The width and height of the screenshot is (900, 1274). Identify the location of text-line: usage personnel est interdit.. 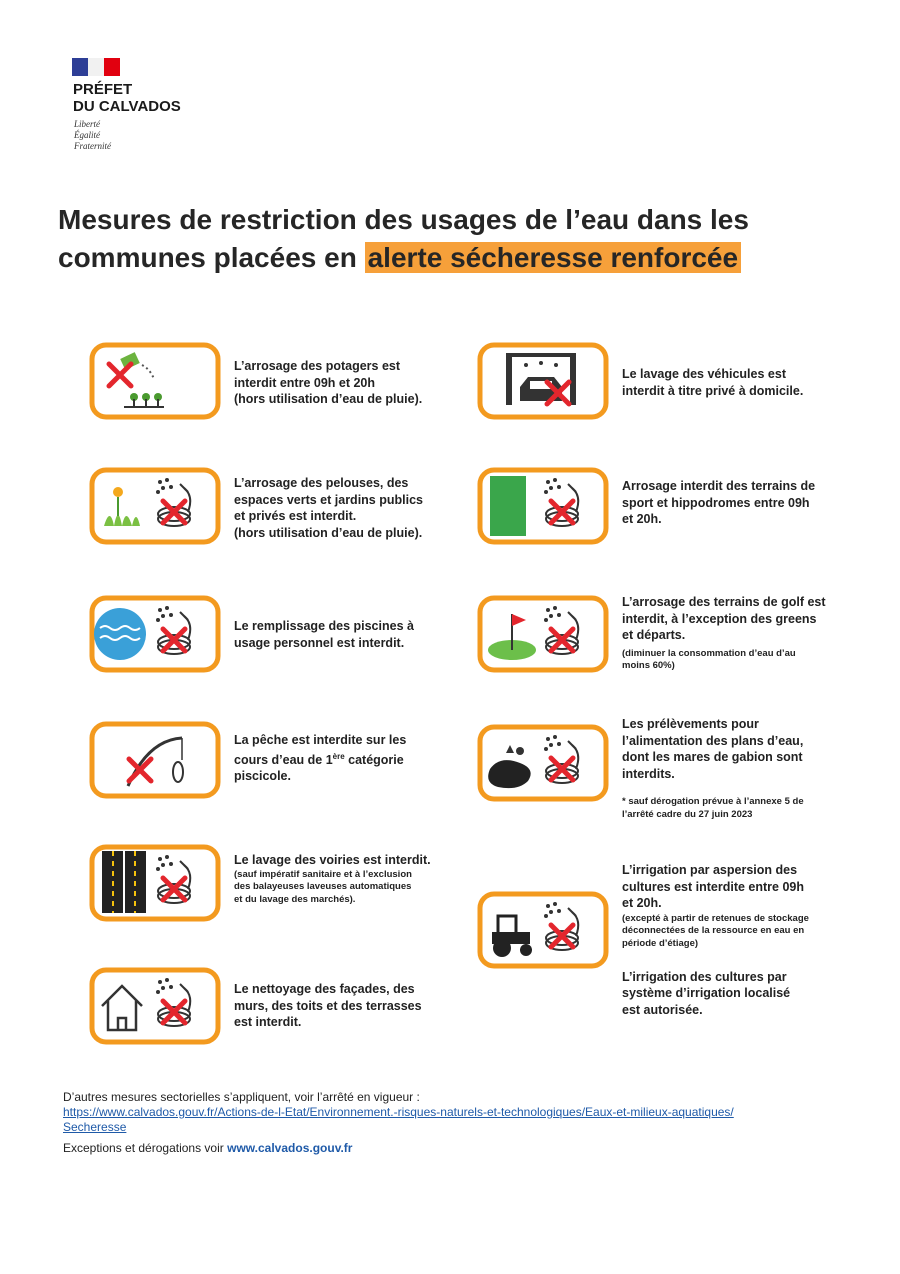
(319, 642).